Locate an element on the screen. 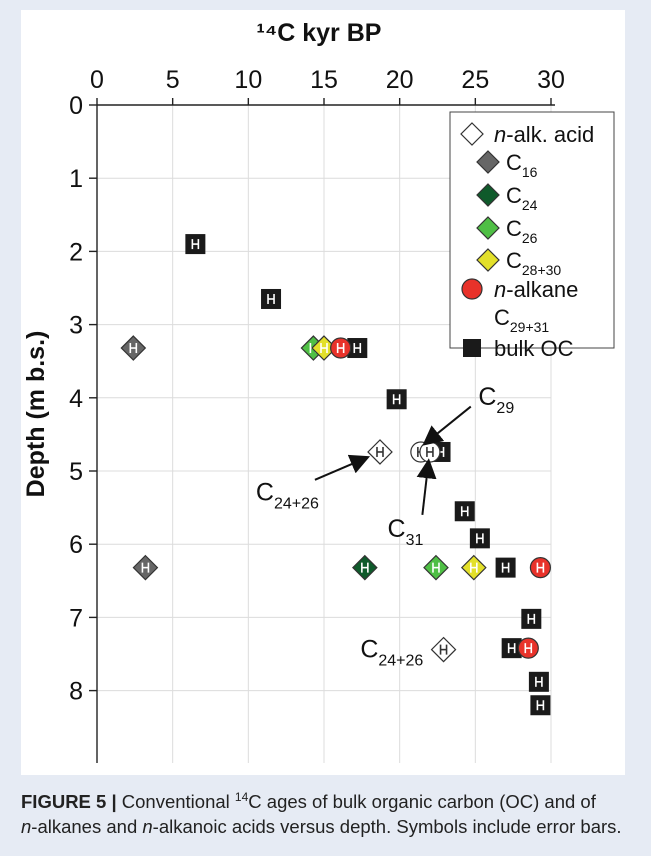 The height and width of the screenshot is (856, 651). y-tick-label: 3 is located at coordinates (76, 326).